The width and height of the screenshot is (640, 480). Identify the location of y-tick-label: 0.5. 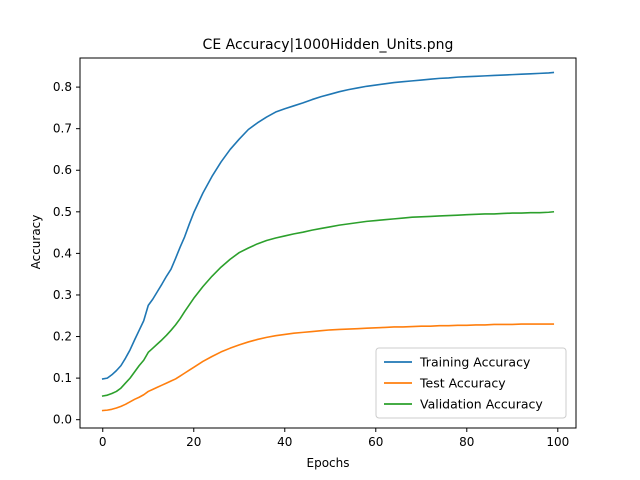
(62, 212).